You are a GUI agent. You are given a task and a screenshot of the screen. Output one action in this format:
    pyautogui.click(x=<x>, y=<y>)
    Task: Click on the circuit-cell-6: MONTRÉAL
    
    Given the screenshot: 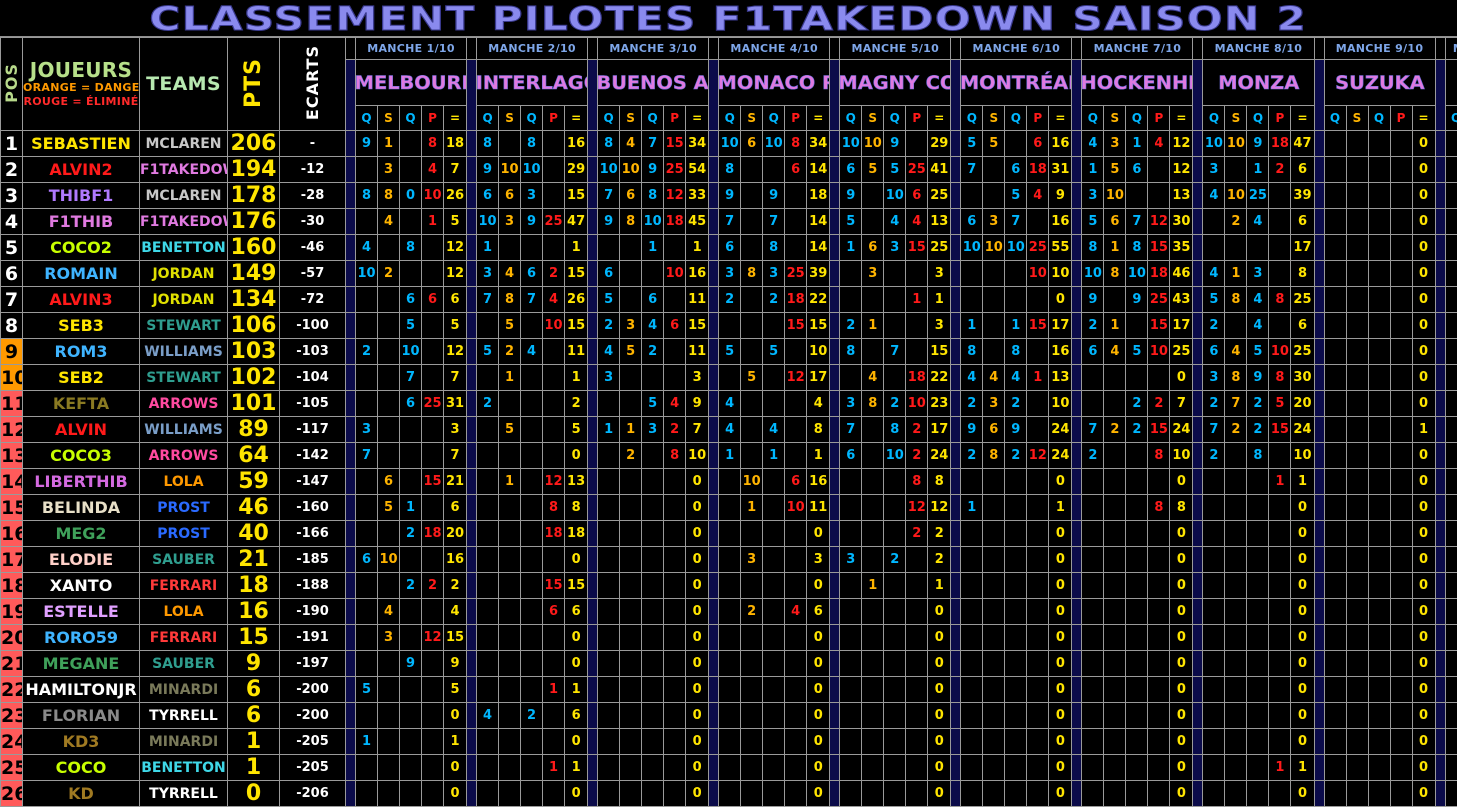 What is the action you would take?
    pyautogui.click(x=1016, y=83)
    